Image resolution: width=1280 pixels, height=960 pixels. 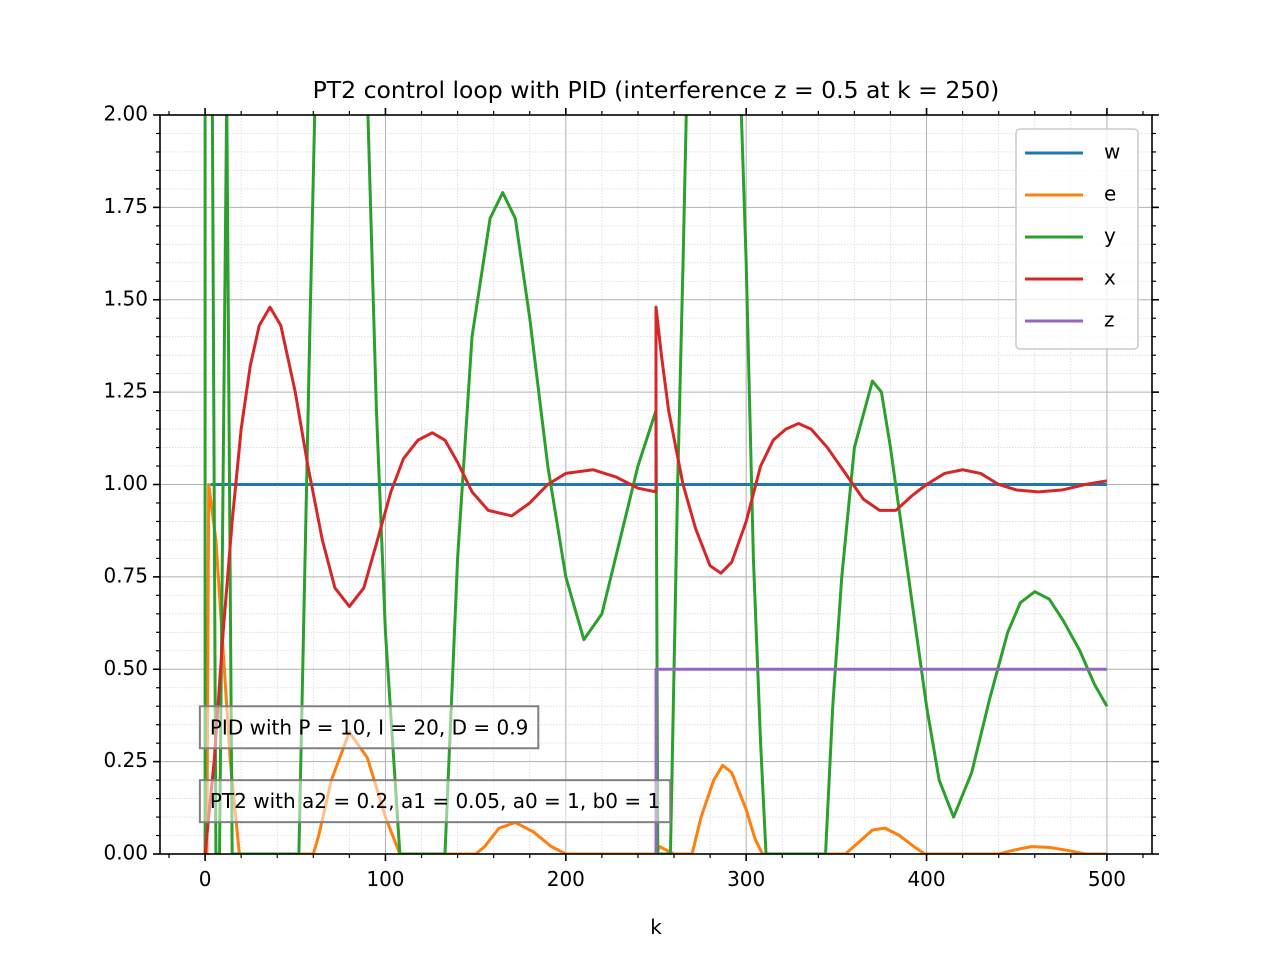 I want to click on legend-box, so click(x=1077, y=239).